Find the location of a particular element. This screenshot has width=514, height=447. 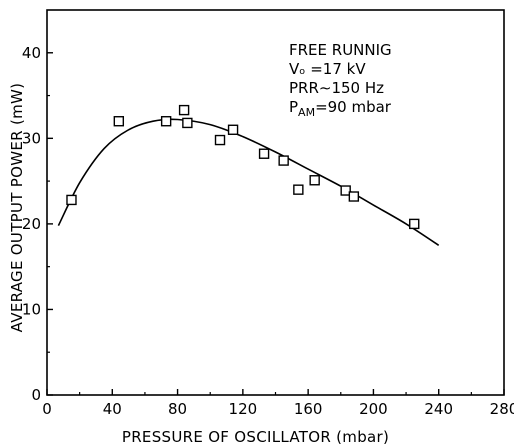

x-tick-label: 160 is located at coordinates (308, 409).